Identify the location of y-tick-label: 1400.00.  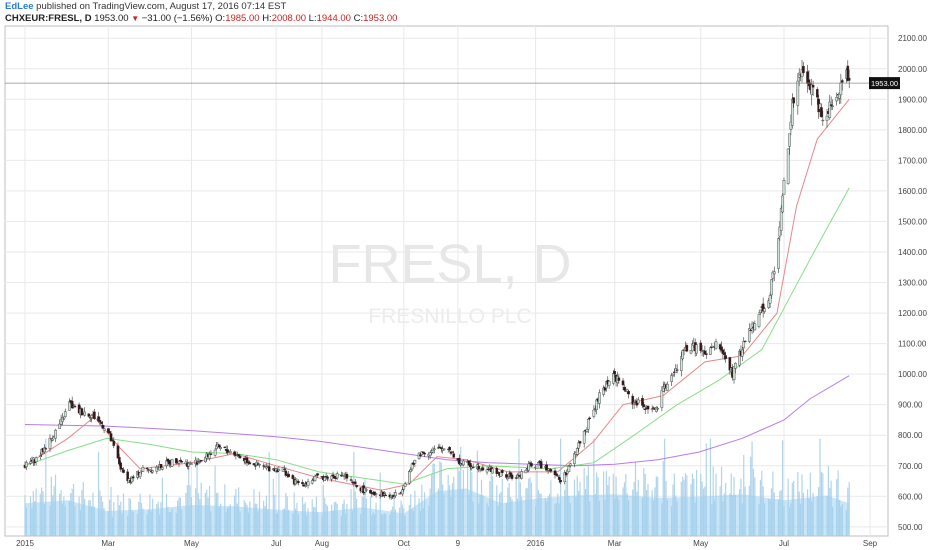
(912, 252).